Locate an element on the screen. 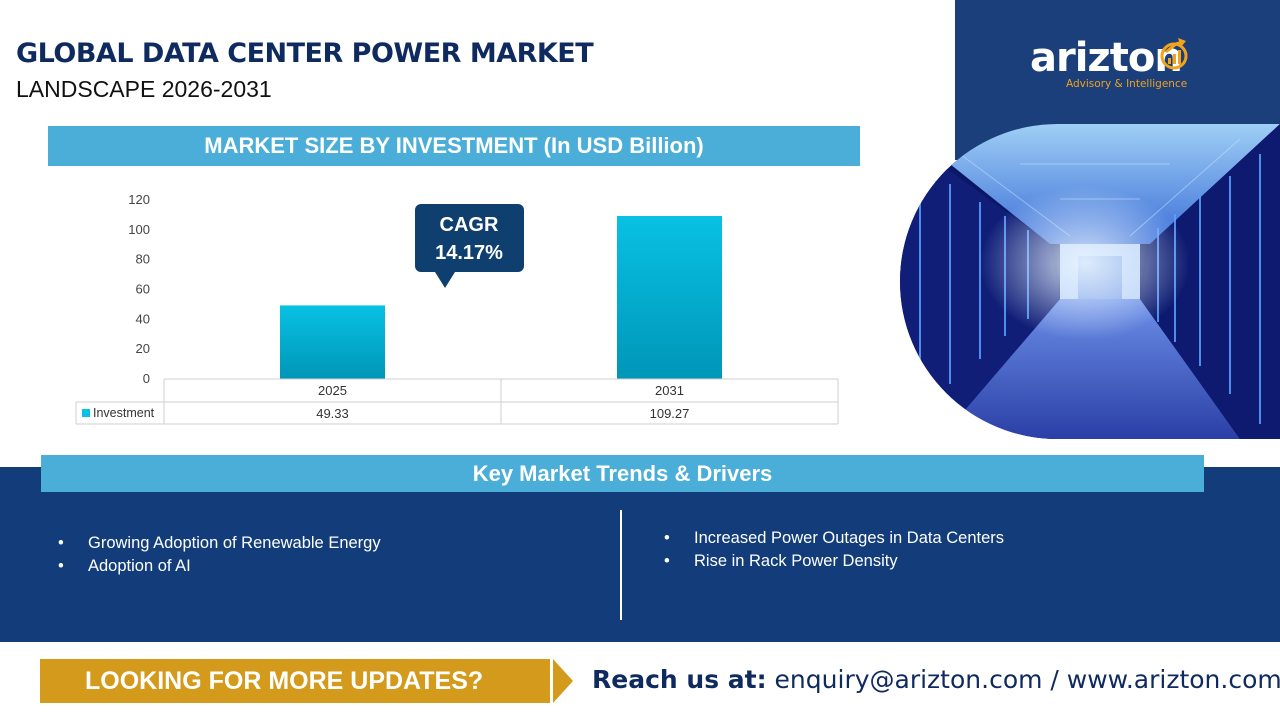  data-center-photo is located at coordinates (1090, 281).